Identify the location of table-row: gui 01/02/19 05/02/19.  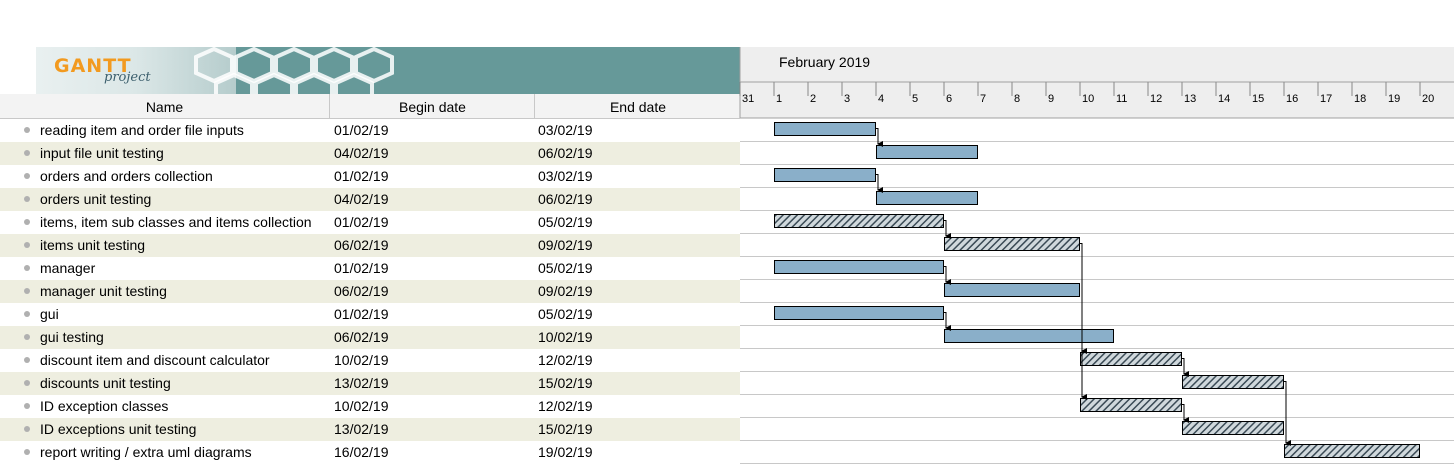
(370, 314).